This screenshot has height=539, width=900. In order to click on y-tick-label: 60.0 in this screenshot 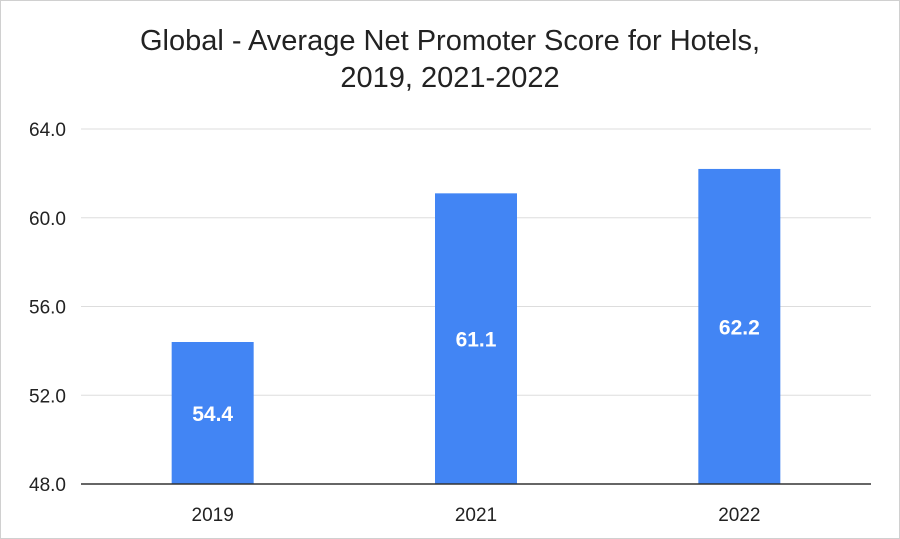, I will do `click(47, 219)`.